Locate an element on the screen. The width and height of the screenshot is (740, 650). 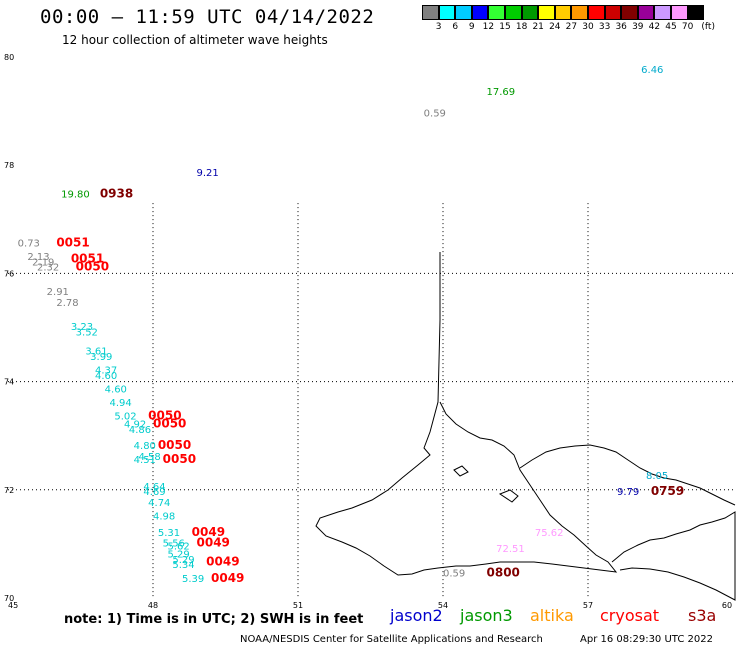
wave-height-label: 5.39 is located at coordinates (193, 579).